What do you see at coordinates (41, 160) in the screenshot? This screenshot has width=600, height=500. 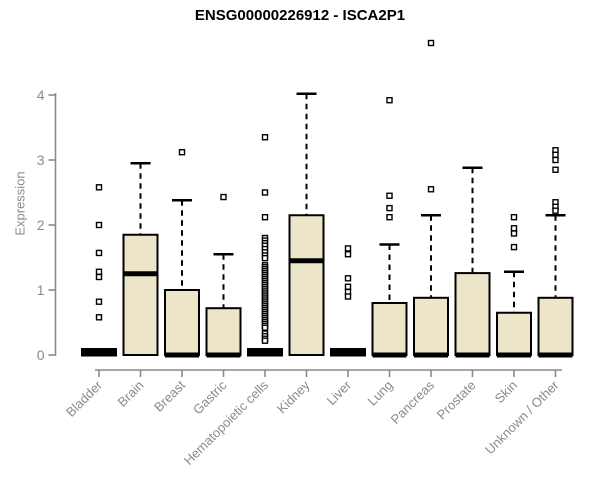 I see `y-tick-label: 3` at bounding box center [41, 160].